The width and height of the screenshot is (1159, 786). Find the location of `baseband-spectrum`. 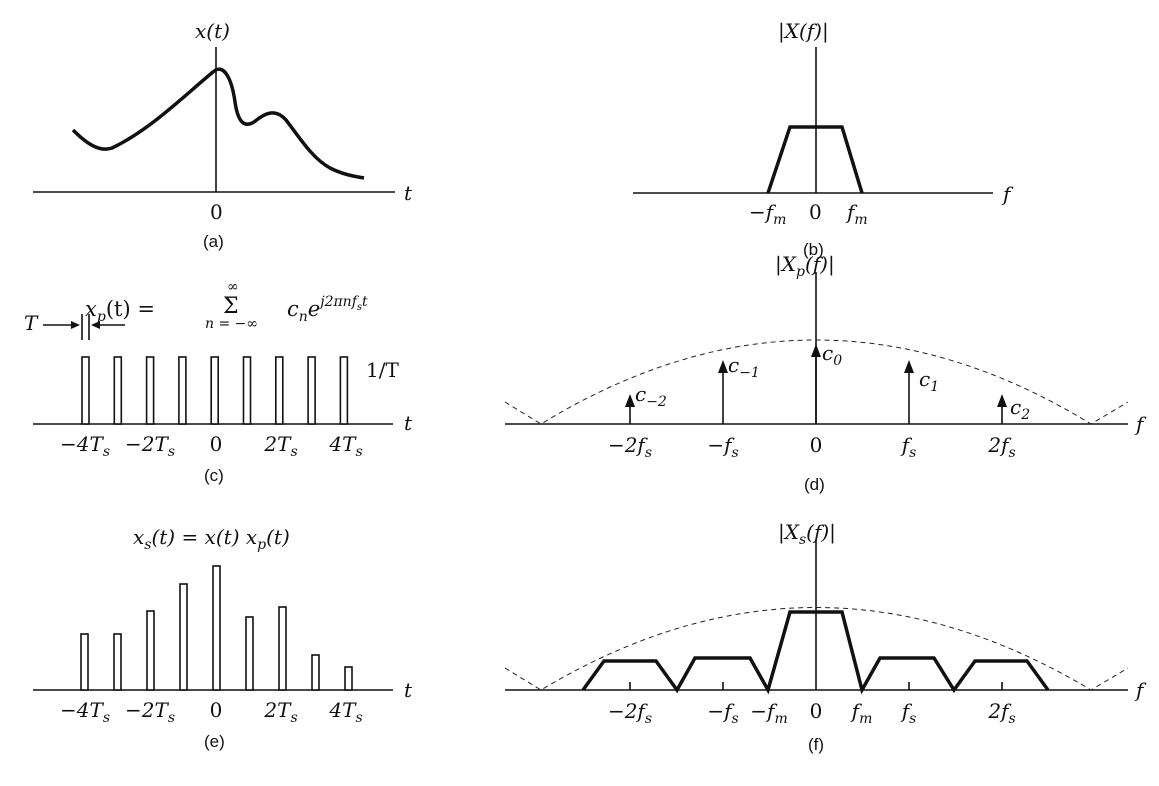

baseband-spectrum is located at coordinates (815, 159).